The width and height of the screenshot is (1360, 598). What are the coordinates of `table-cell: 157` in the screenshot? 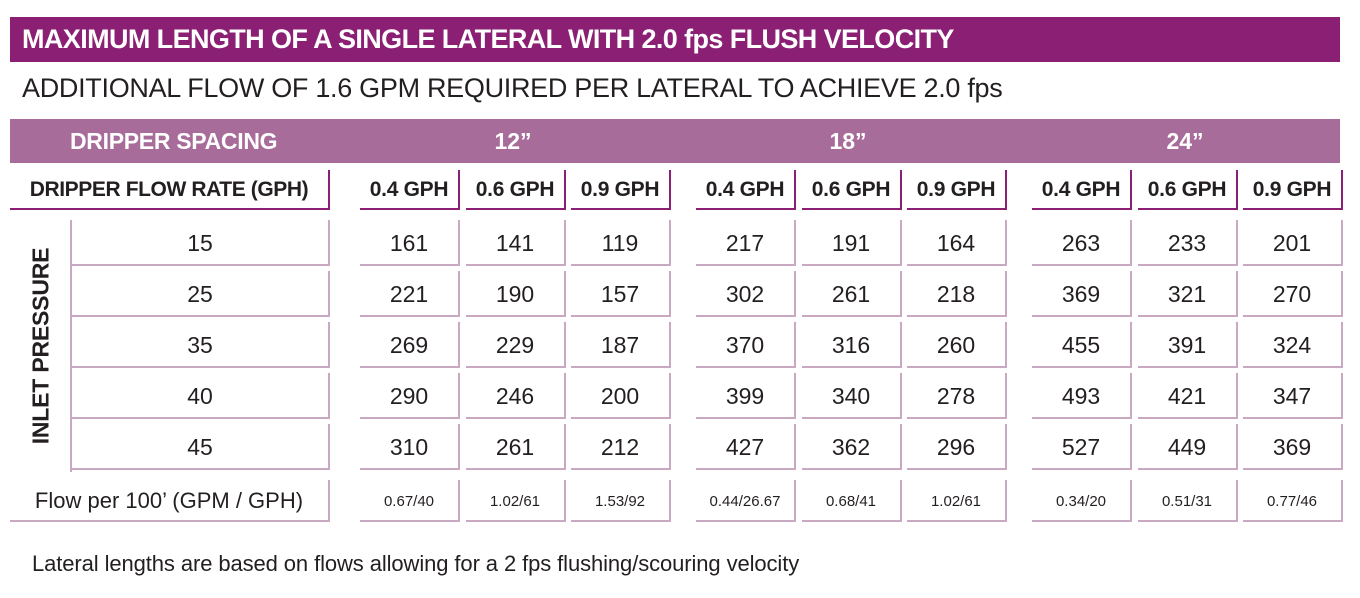 It's located at (621, 294).